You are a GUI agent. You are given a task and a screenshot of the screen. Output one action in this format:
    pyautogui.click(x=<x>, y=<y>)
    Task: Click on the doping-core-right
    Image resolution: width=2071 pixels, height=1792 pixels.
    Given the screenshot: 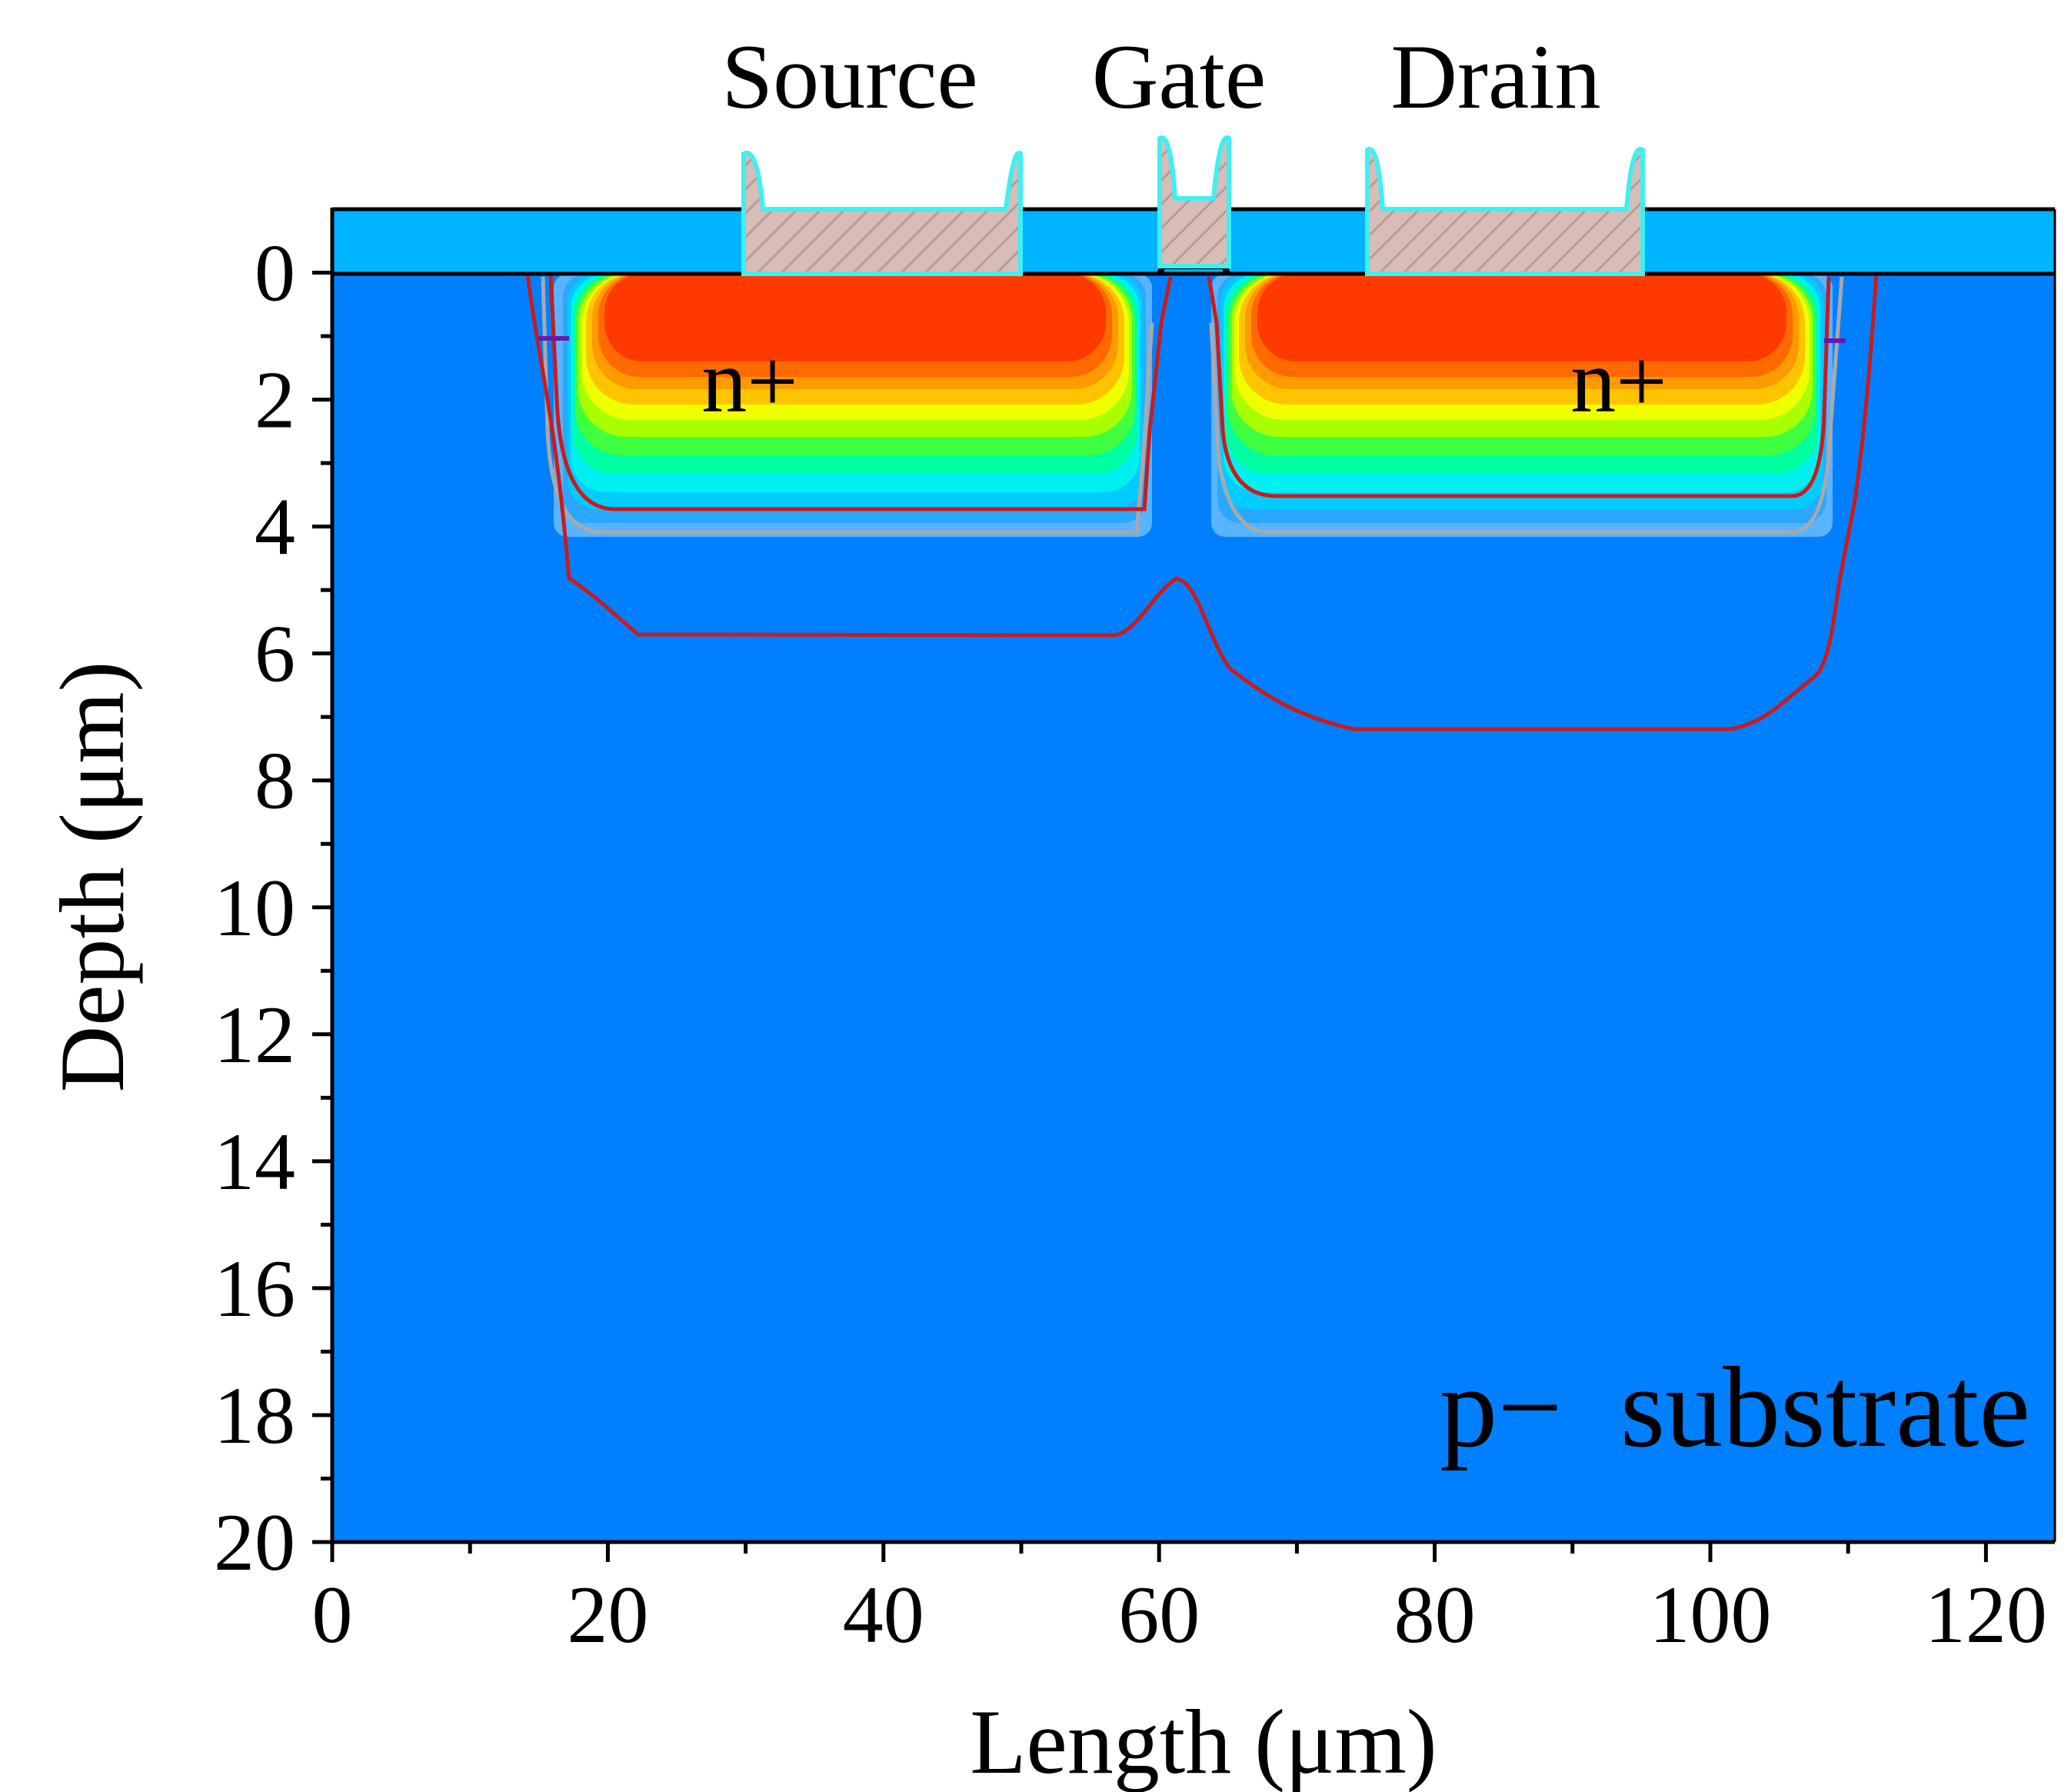 What is the action you would take?
    pyautogui.click(x=1522, y=317)
    